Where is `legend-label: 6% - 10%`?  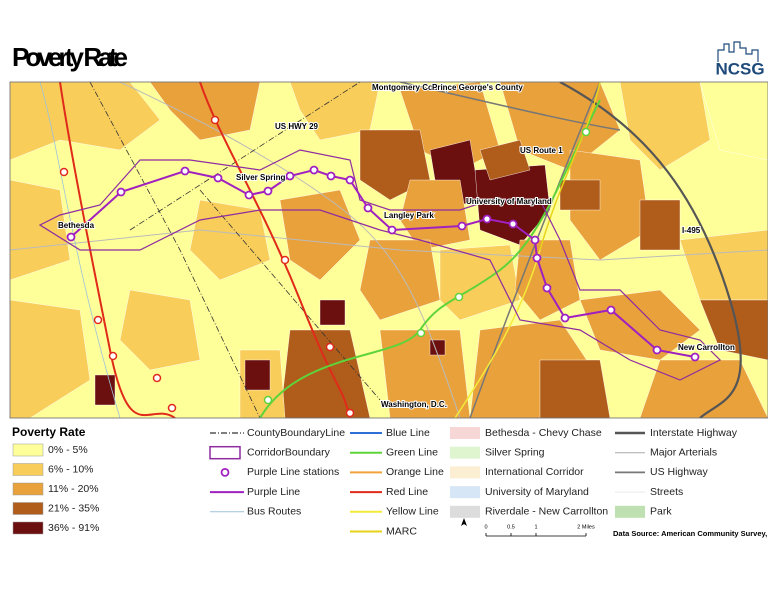
legend-label: 6% - 10% is located at coordinates (71, 469).